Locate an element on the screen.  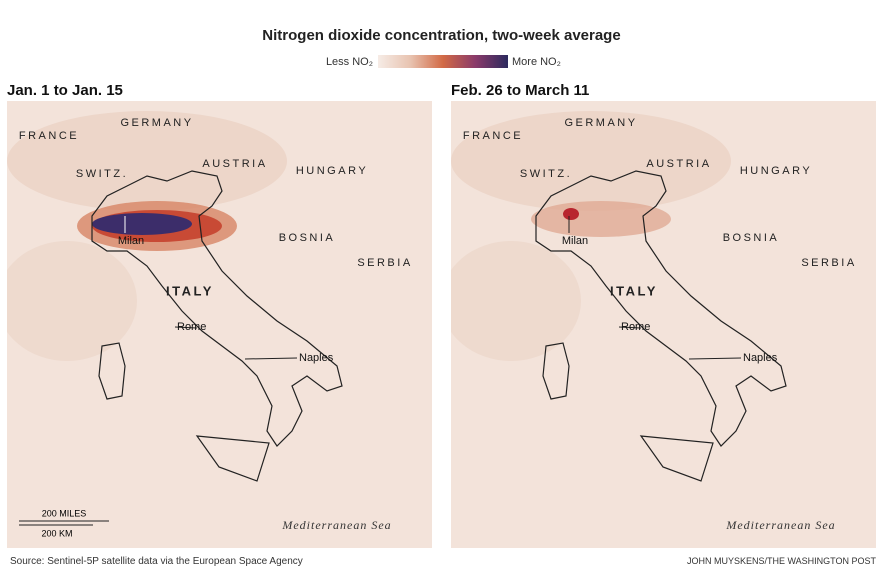
scale-label: 200 KM is located at coordinates (56, 533).